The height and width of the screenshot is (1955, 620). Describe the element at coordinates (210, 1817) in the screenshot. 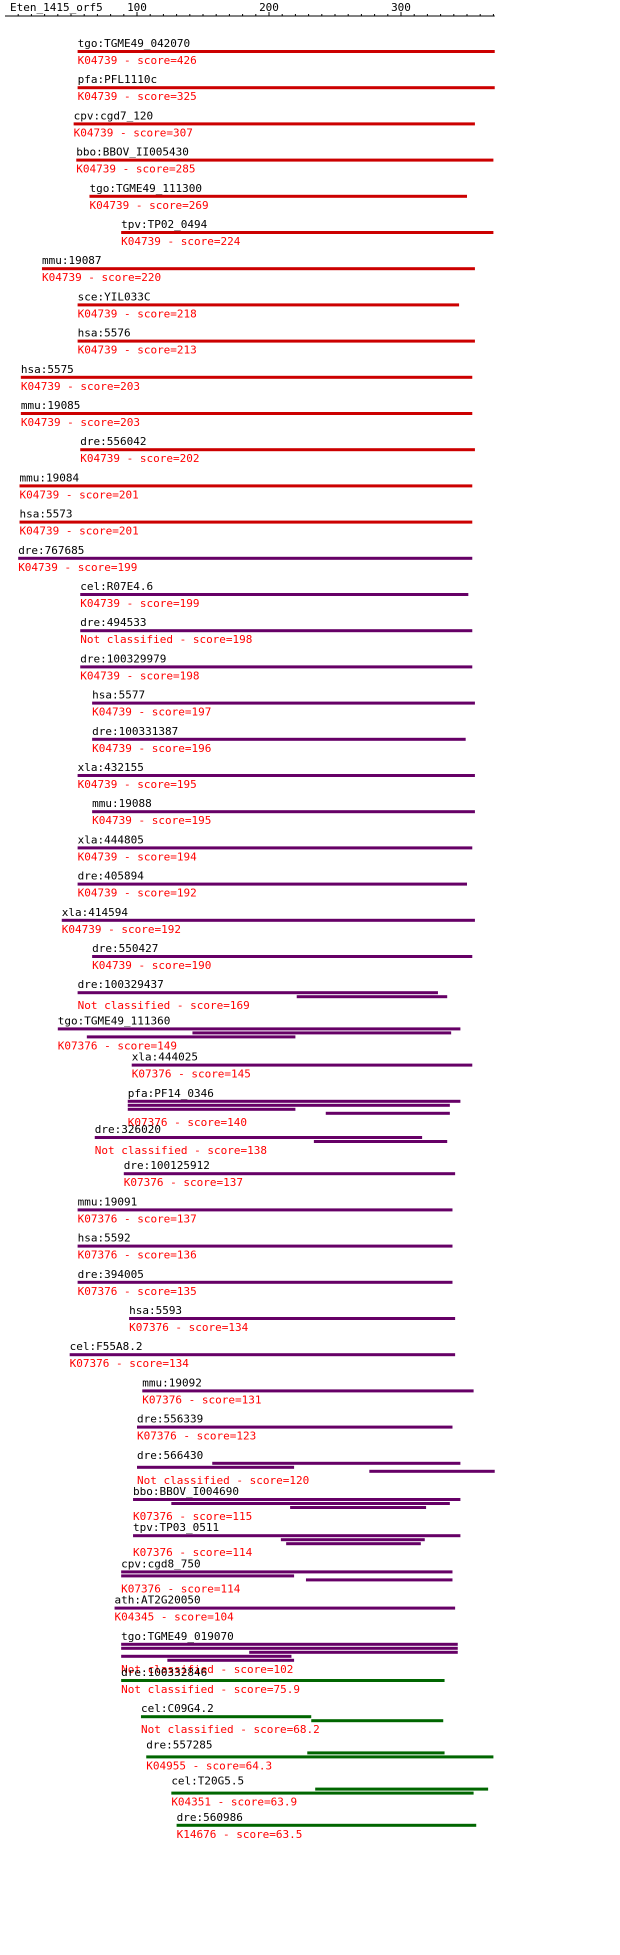

I see `hit-id-label: dre:560986` at that location.